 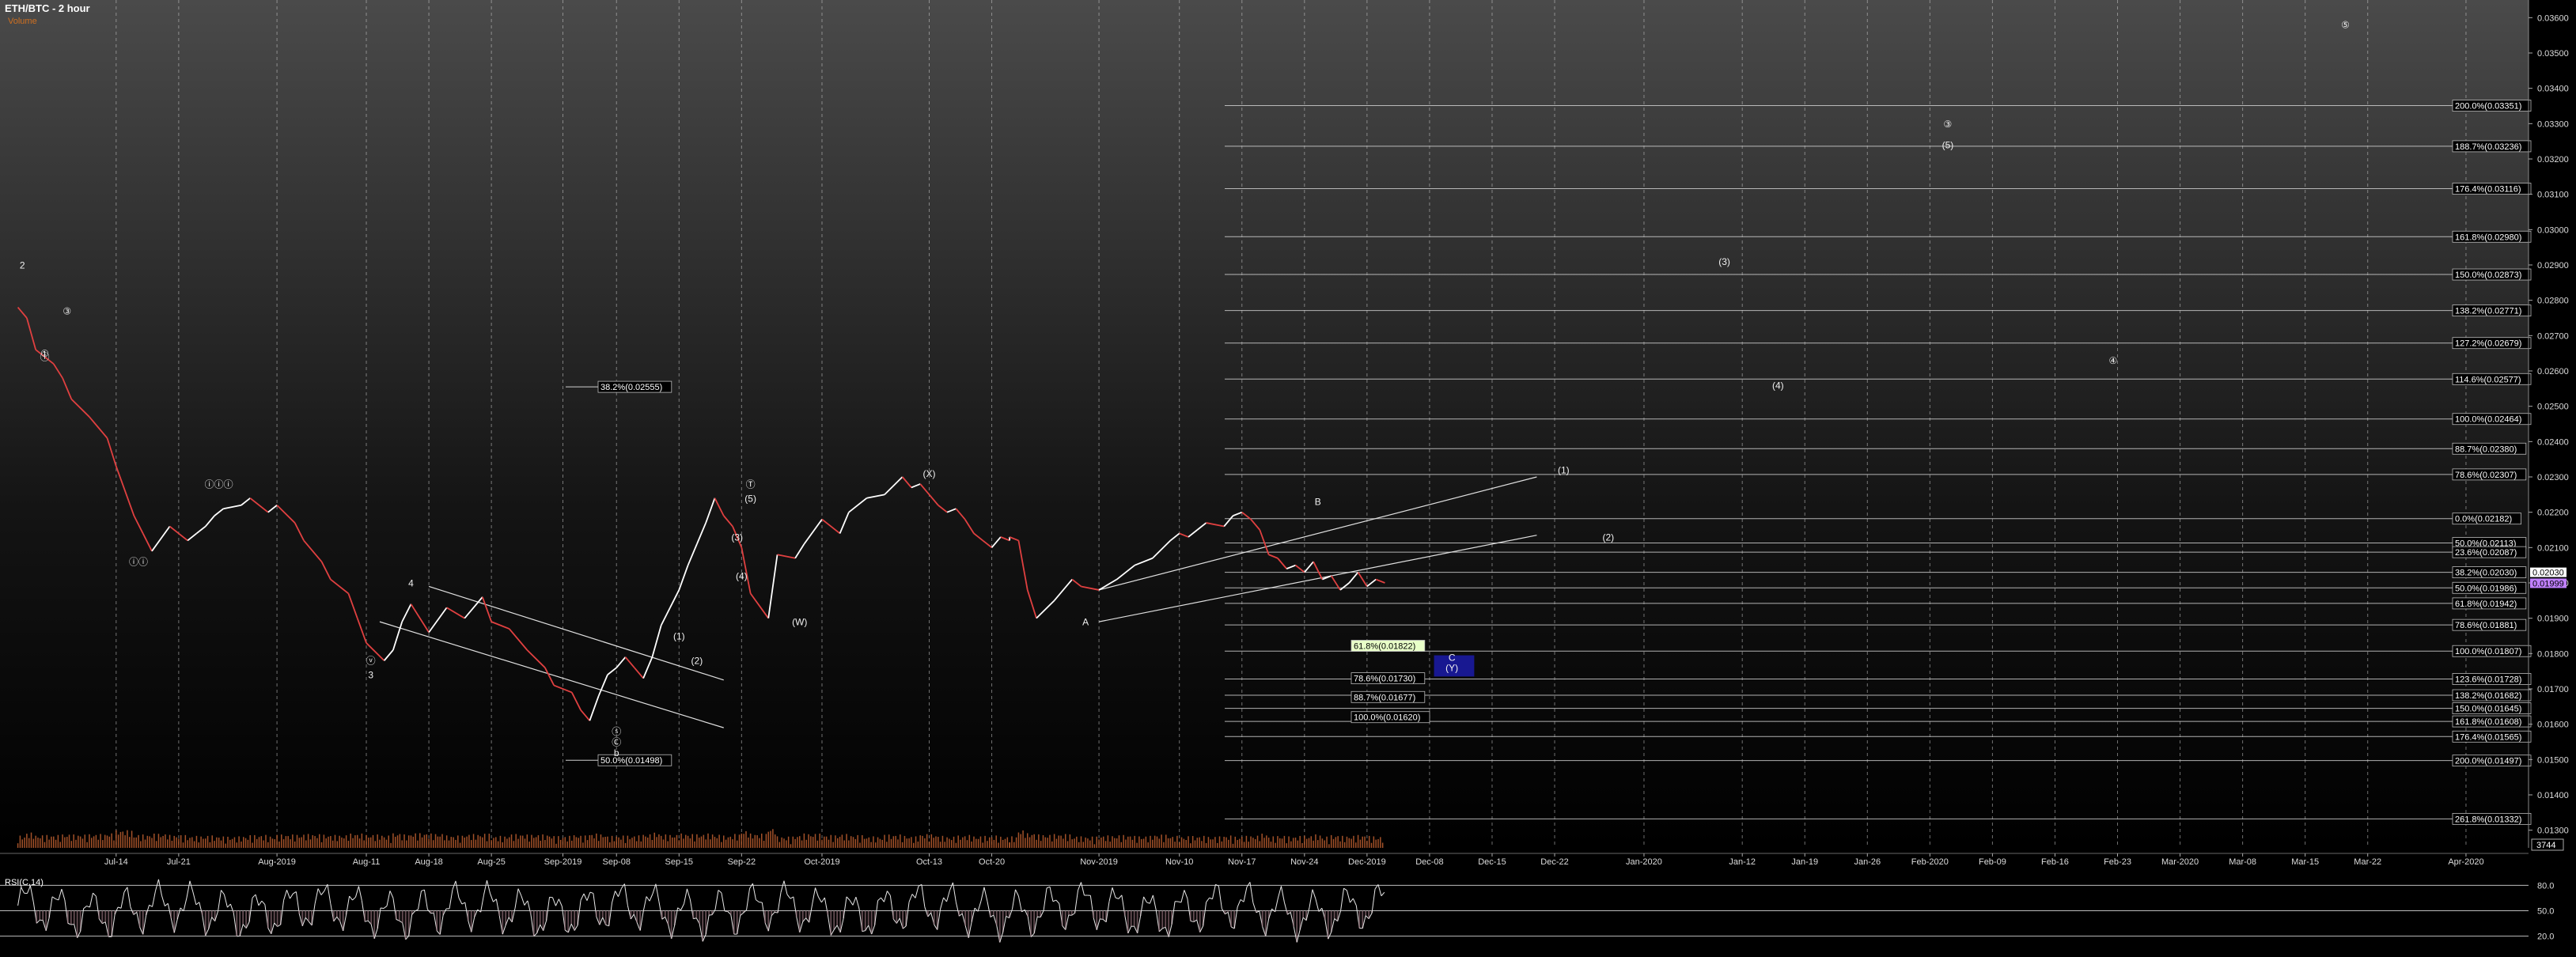 What do you see at coordinates (2488, 722) in the screenshot?
I see `fib-level-label: 161.8%(0.01608)` at bounding box center [2488, 722].